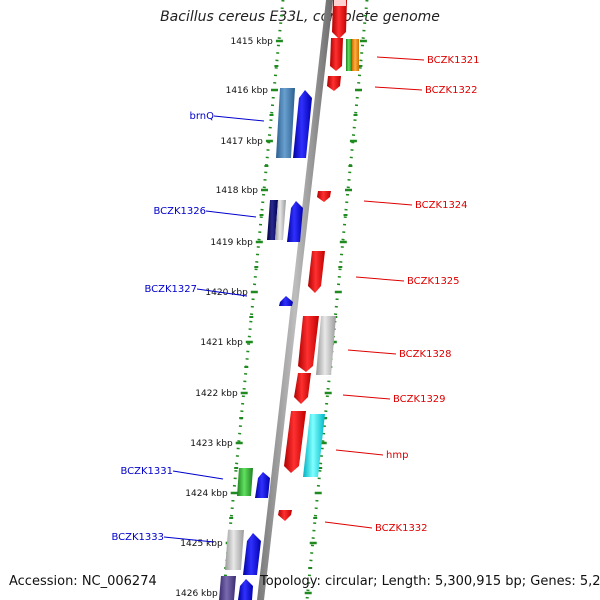  I want to click on accession-text: Accession: NC_006274, so click(83, 581).